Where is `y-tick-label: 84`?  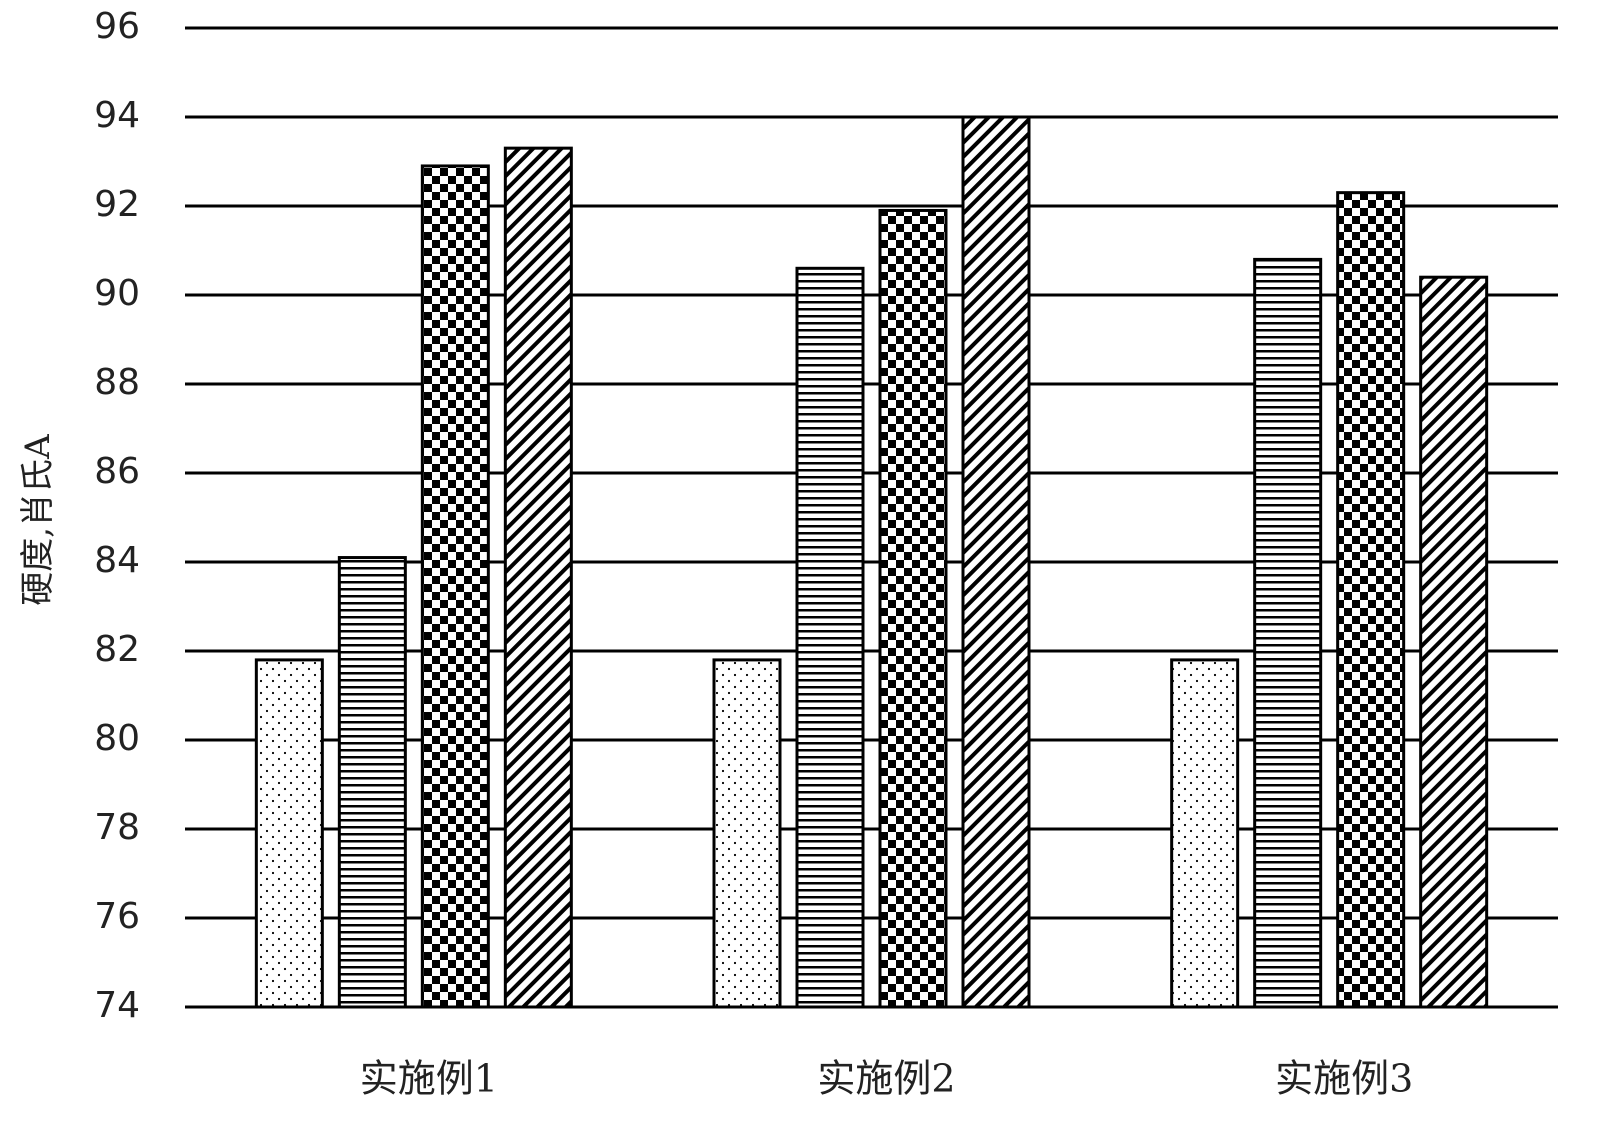
y-tick-label: 84 is located at coordinates (117, 560).